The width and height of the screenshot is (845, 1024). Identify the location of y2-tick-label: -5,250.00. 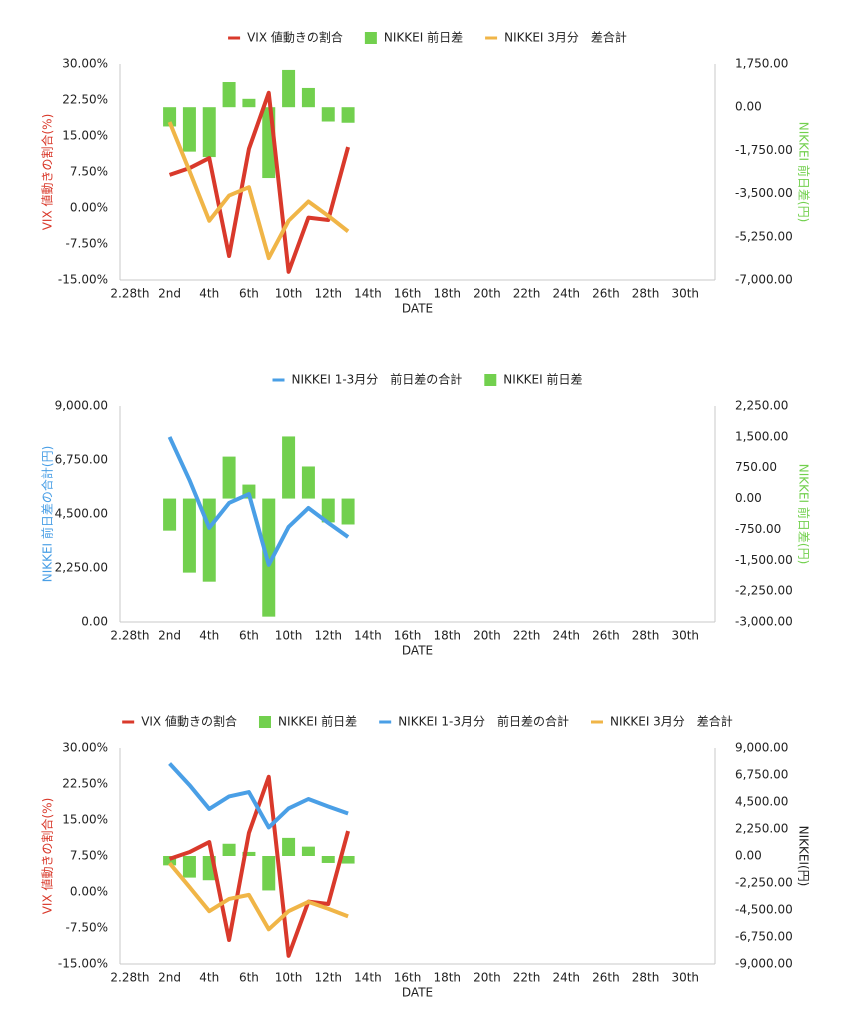
(764, 236).